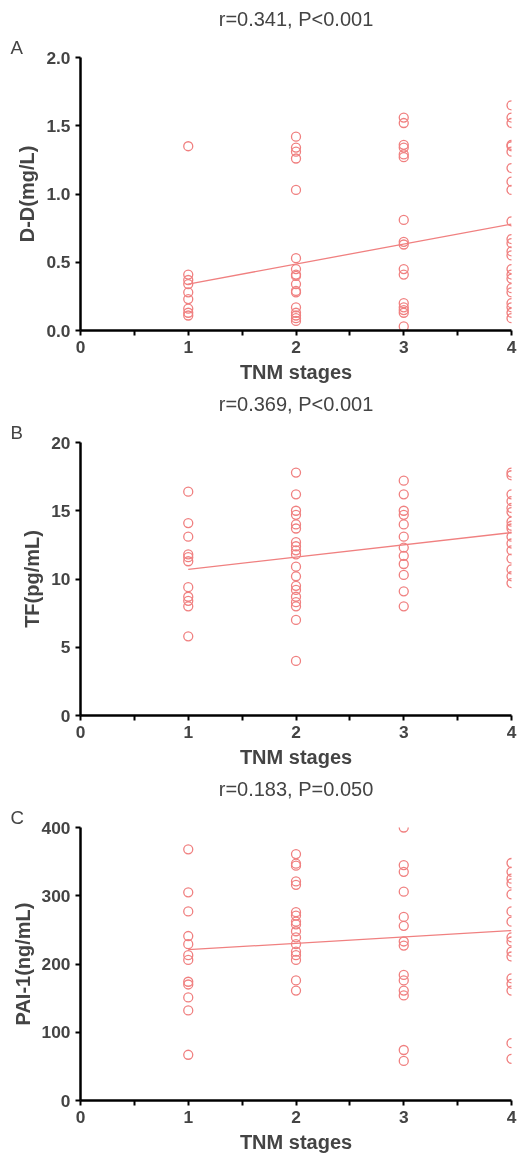 Image resolution: width=523 pixels, height=1172 pixels. What do you see at coordinates (80, 731) in the screenshot?
I see `x-tick-label: 0` at bounding box center [80, 731].